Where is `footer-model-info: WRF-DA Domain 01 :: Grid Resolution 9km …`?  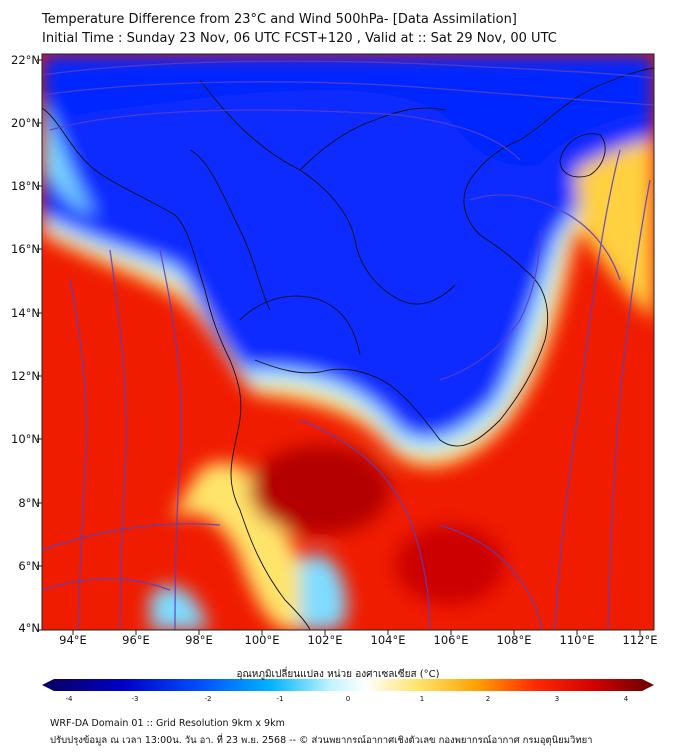
footer-model-info: WRF-DA Domain 01 :: Grid Resolution 9km … is located at coordinates (167, 723).